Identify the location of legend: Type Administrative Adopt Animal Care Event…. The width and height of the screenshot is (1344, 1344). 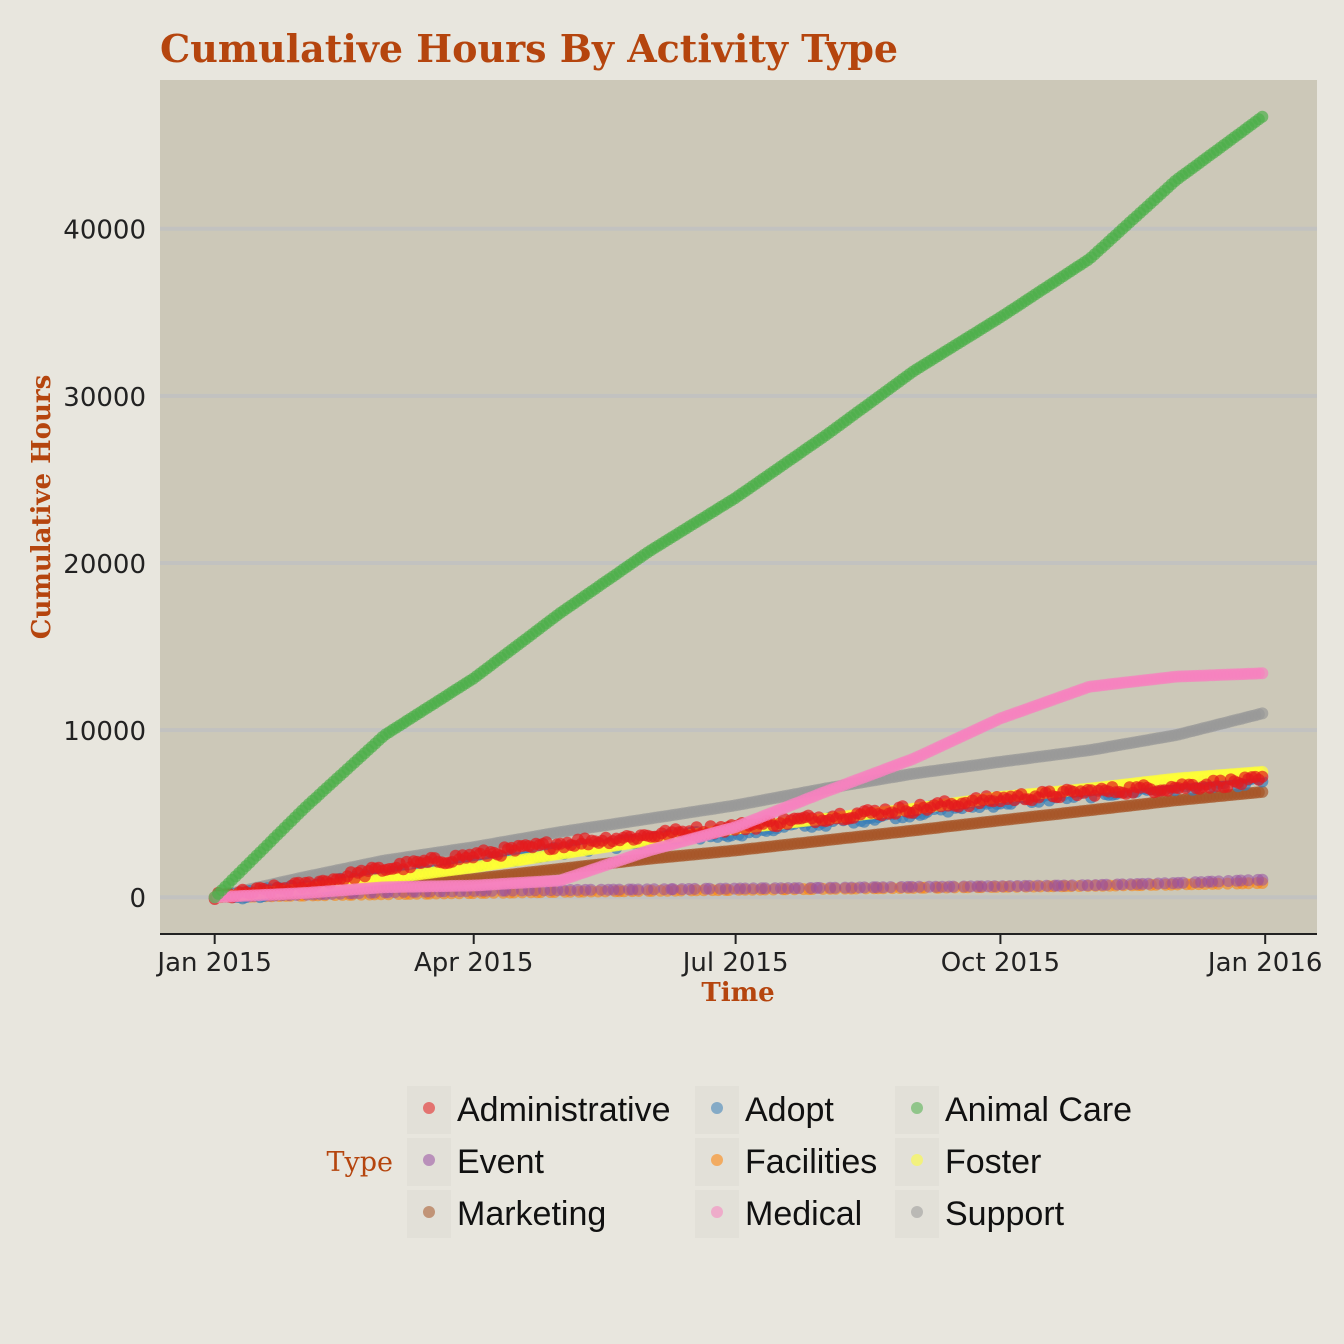
(729, 1162).